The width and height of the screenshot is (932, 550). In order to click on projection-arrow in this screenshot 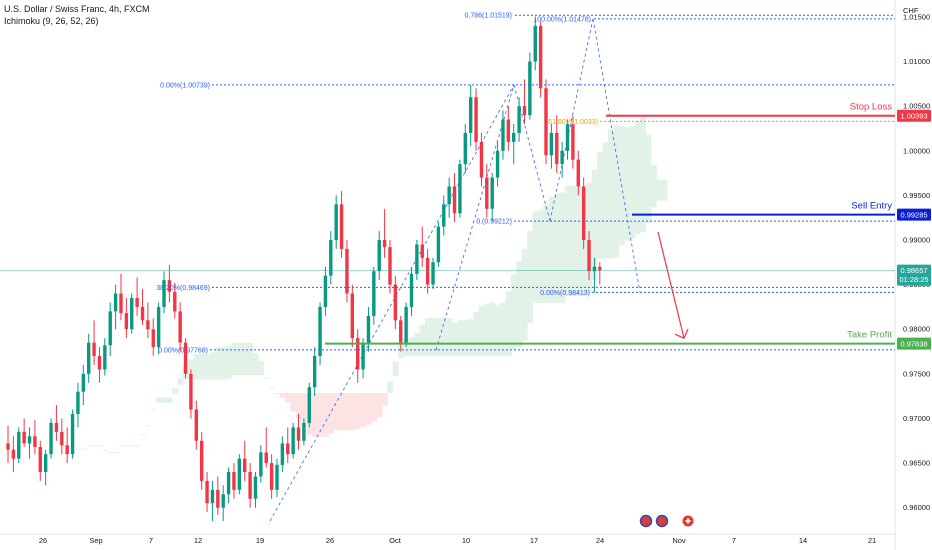, I will do `click(673, 285)`.